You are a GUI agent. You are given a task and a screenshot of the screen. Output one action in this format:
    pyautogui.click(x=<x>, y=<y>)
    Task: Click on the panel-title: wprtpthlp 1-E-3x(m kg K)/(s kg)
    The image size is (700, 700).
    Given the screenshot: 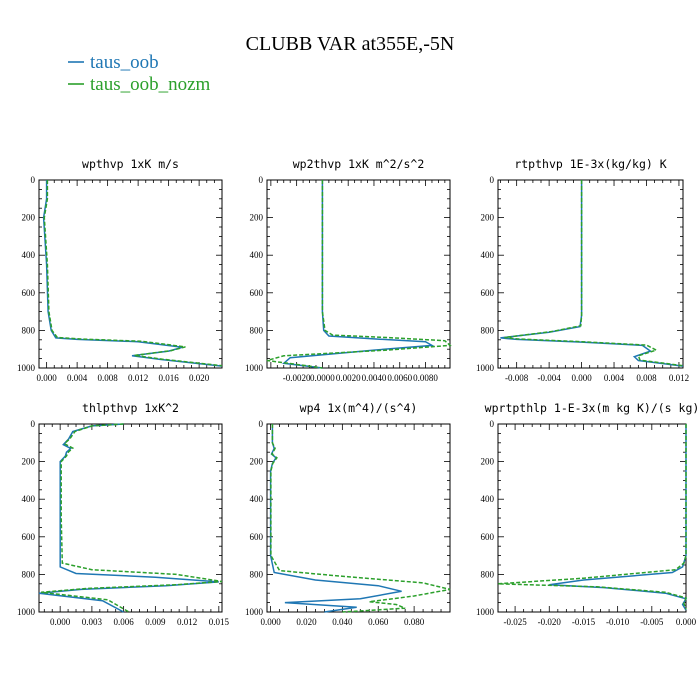 What is the action you would take?
    pyautogui.click(x=592, y=408)
    